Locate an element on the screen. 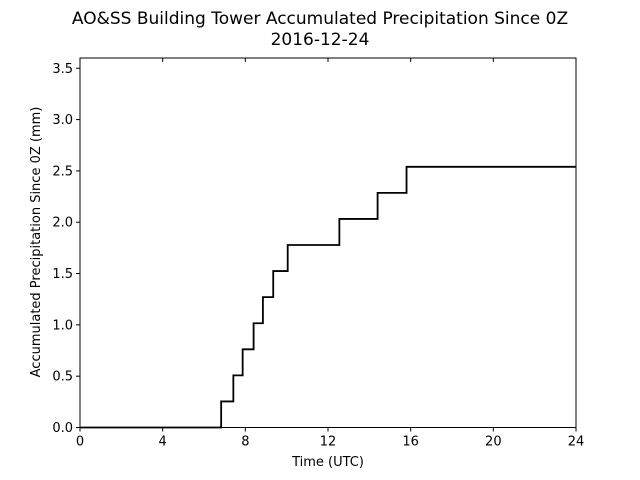 The height and width of the screenshot is (480, 640). y-tick-label: 0.0 is located at coordinates (62, 428).